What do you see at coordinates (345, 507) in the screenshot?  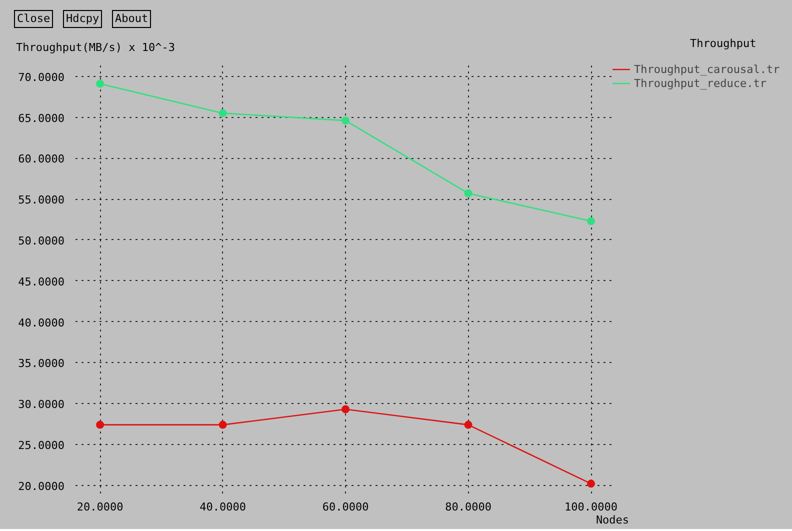 I see `x-tick-label: 60.0000` at bounding box center [345, 507].